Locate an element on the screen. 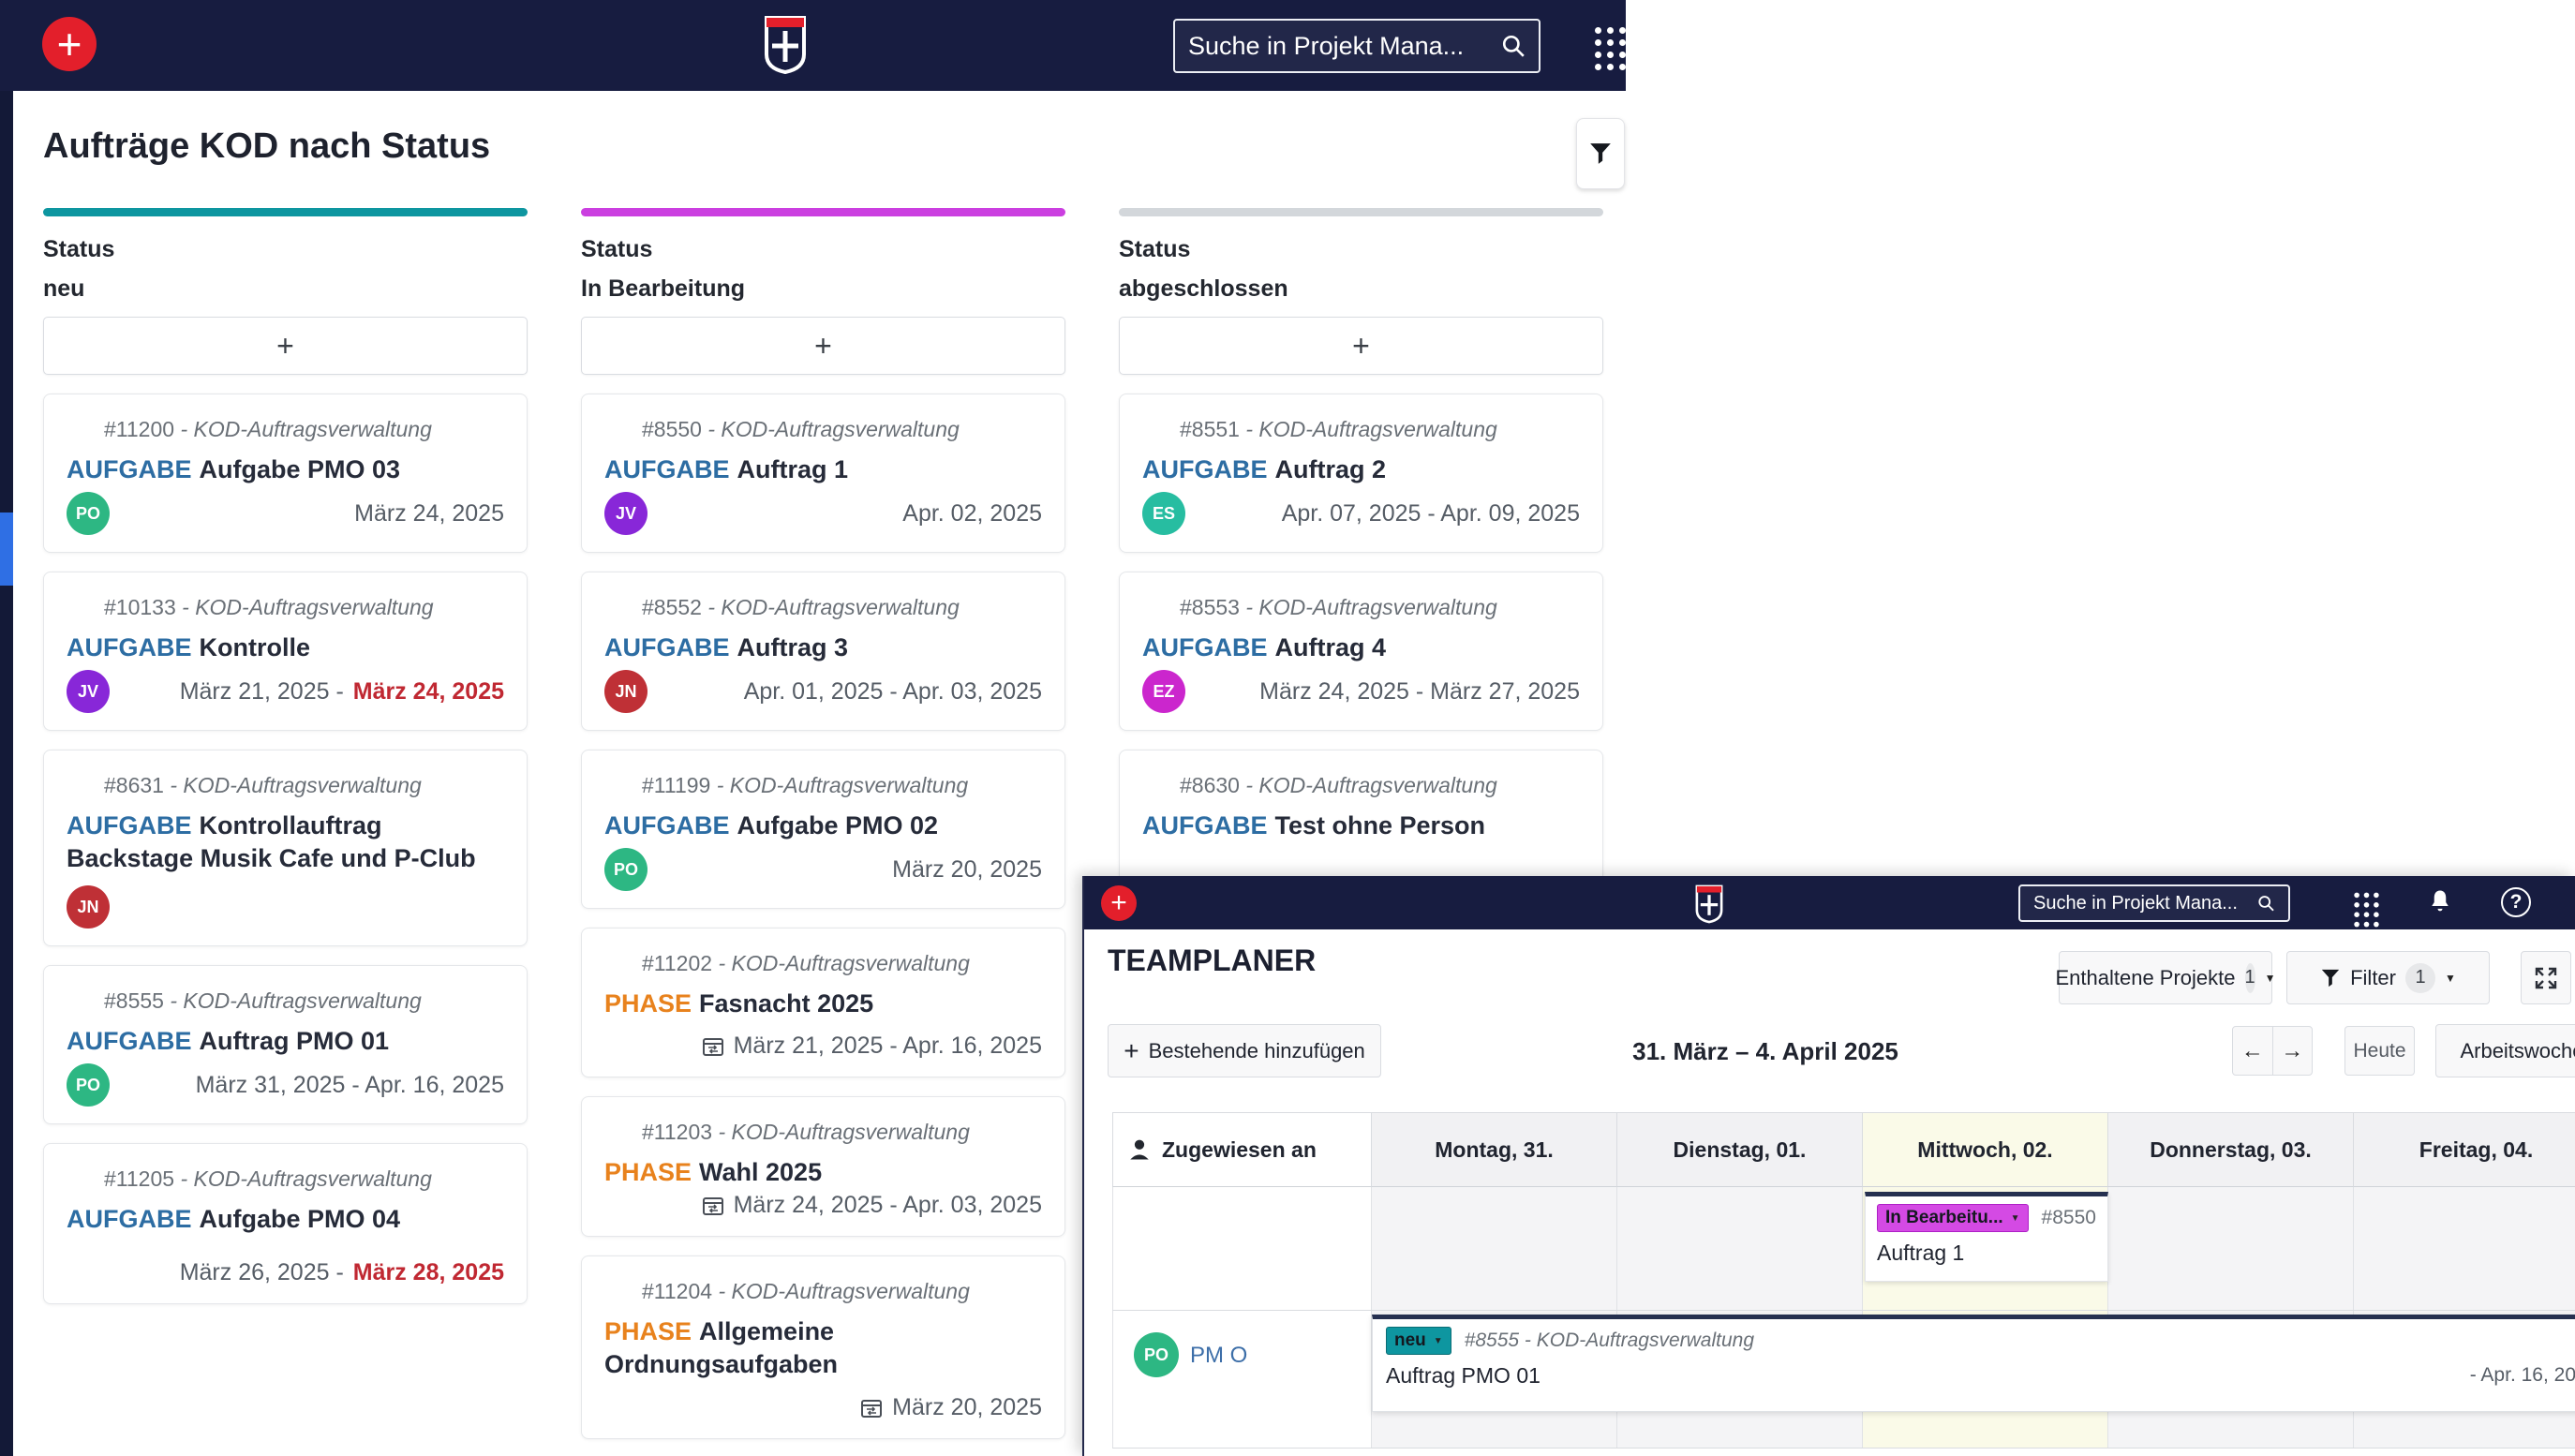  column-header-value: neu is located at coordinates (64, 288).